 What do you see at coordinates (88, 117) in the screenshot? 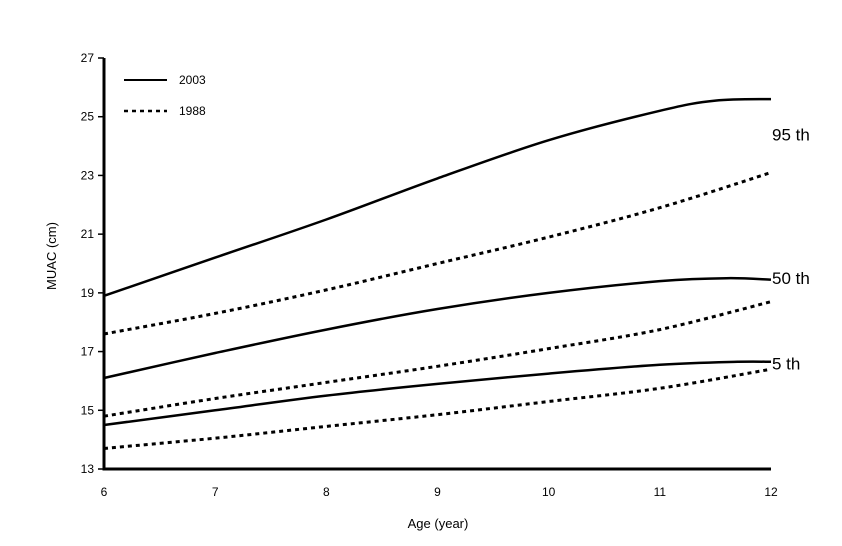
I see `y-tick-label: 25` at bounding box center [88, 117].